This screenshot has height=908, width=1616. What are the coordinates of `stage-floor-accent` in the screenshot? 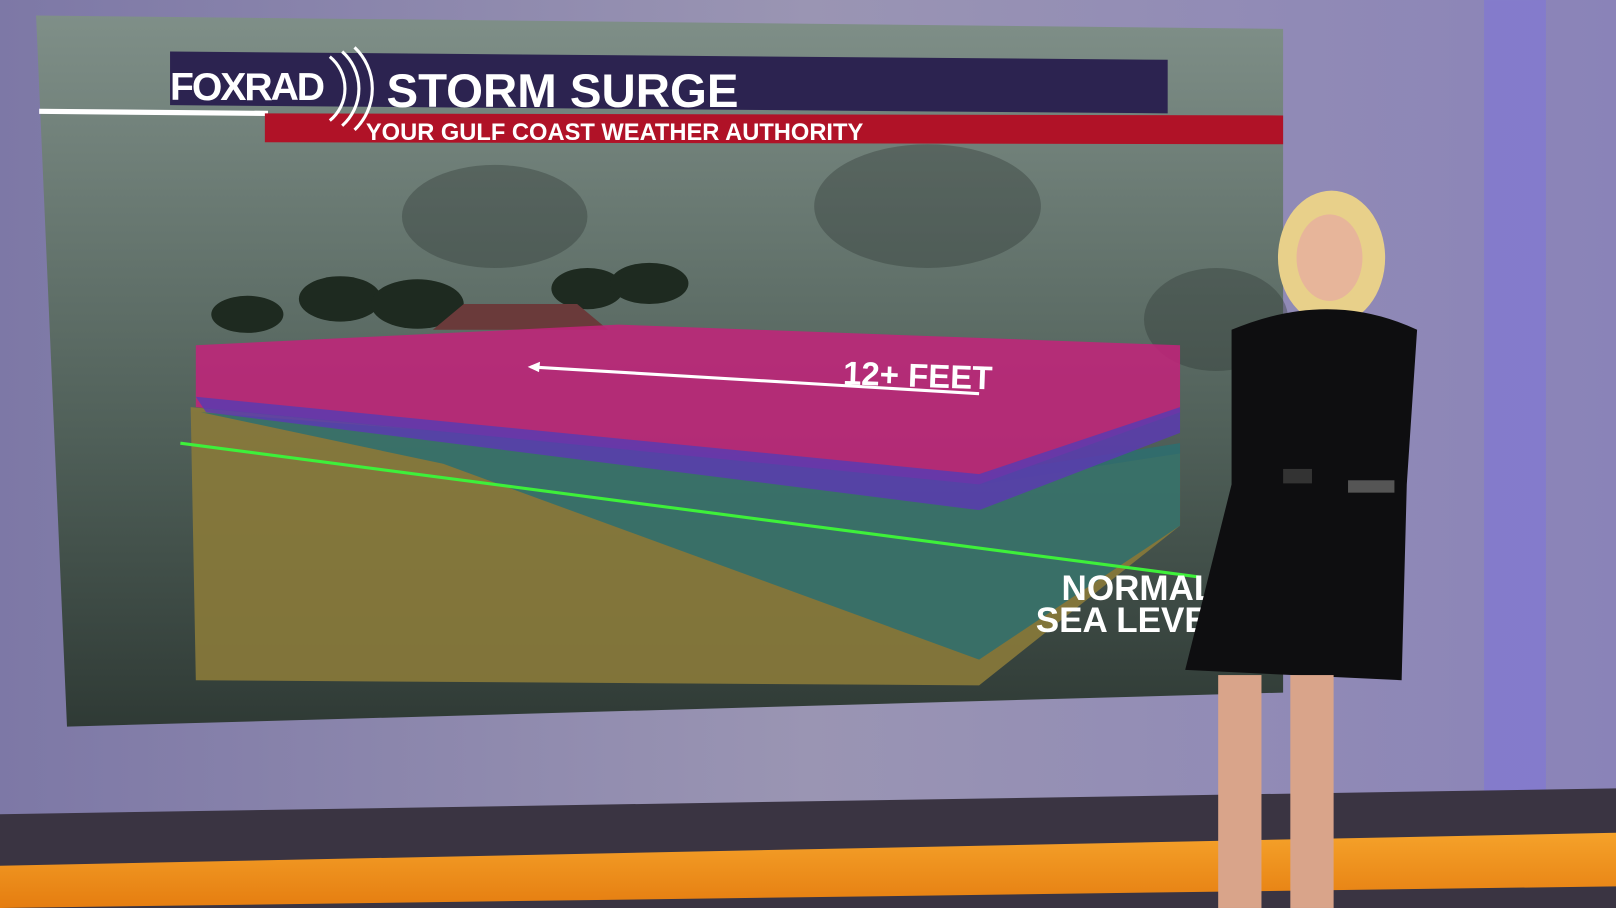 It's located at (808, 870).